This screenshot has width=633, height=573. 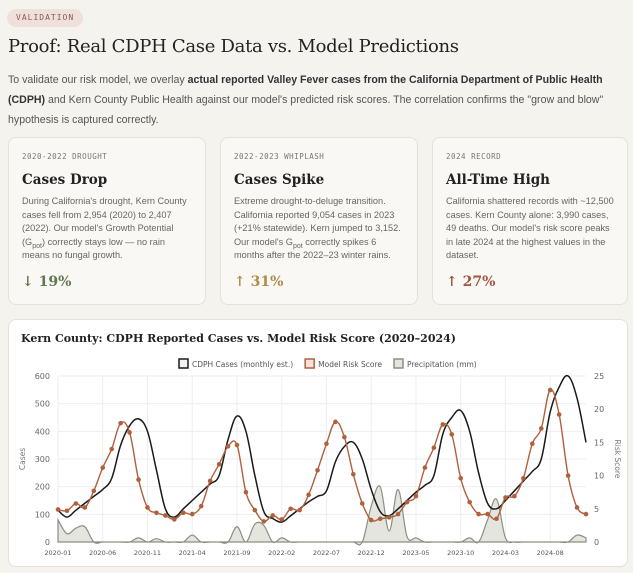 I want to click on y-tick-label: 300, so click(x=42, y=459).